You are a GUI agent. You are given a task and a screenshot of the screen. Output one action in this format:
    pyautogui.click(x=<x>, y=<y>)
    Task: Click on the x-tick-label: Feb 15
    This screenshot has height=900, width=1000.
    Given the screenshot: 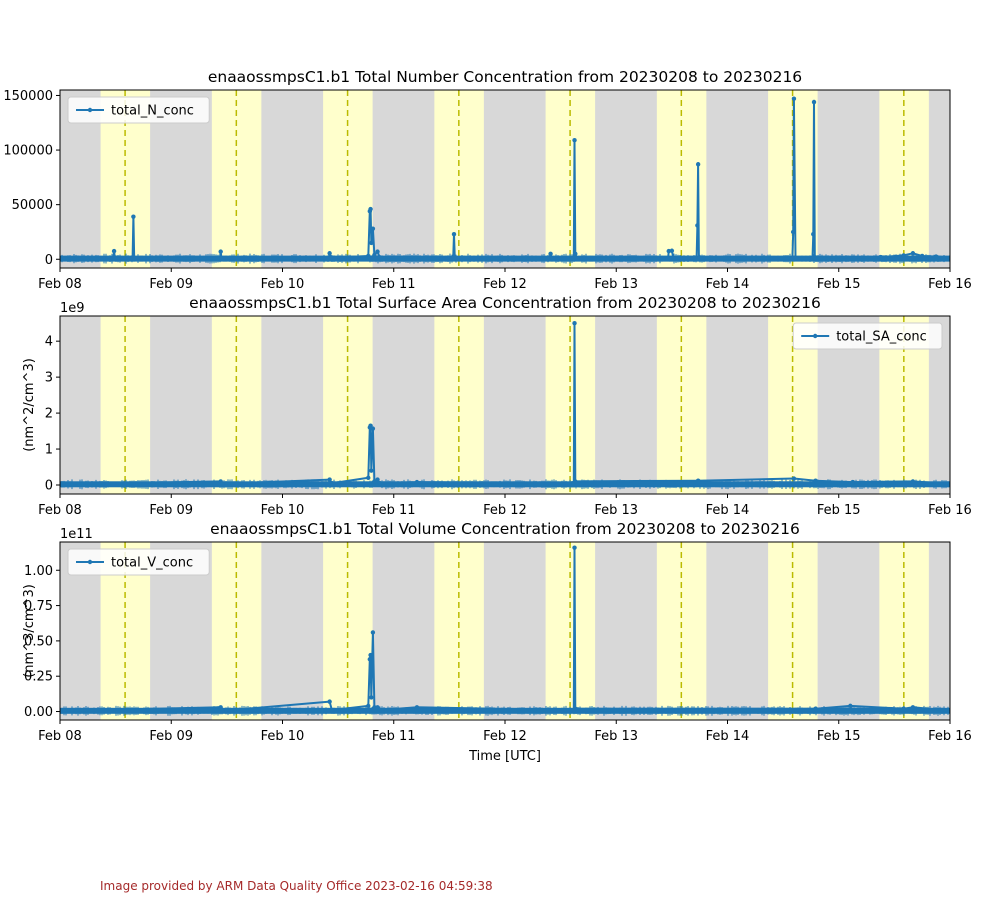 What is the action you would take?
    pyautogui.click(x=839, y=510)
    